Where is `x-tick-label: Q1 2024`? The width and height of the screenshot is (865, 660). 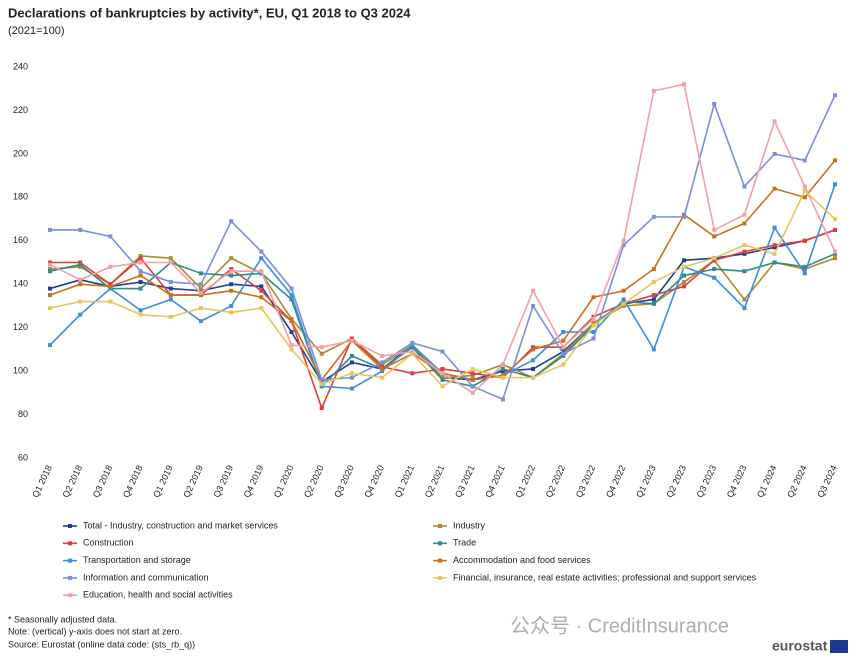
x-tick-label: Q1 2024 is located at coordinates (767, 482).